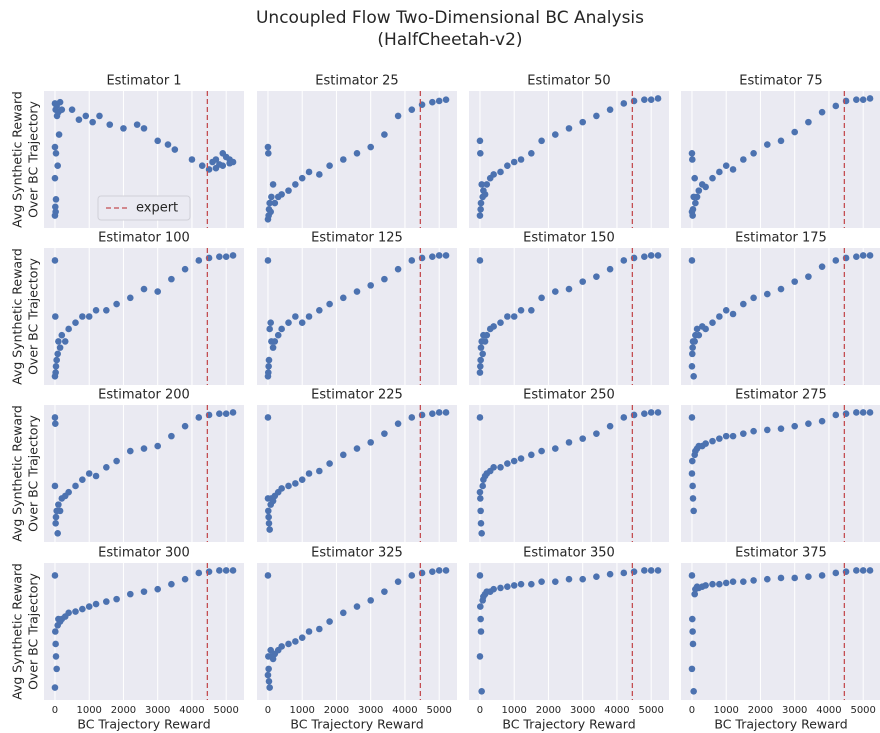 The height and width of the screenshot is (733, 880). Describe the element at coordinates (780, 81) in the screenshot. I see `panel-title: Estimator 75` at that location.